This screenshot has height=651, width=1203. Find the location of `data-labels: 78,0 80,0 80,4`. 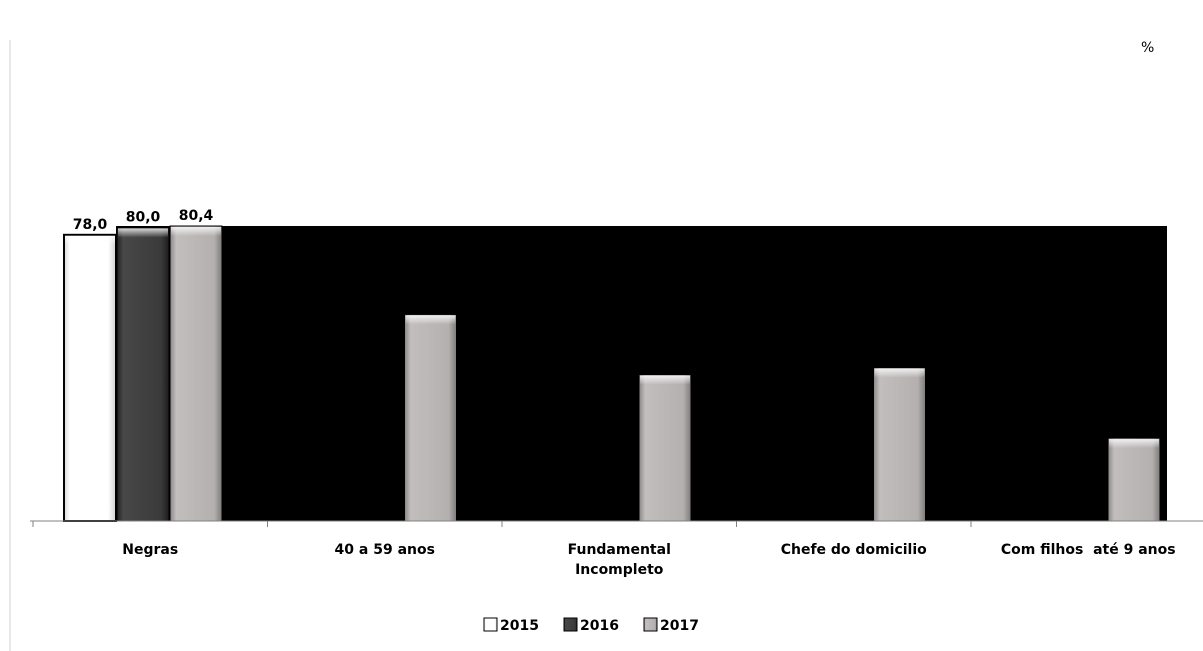

data-labels: 78,0 80,0 80,4 is located at coordinates (143, 220).